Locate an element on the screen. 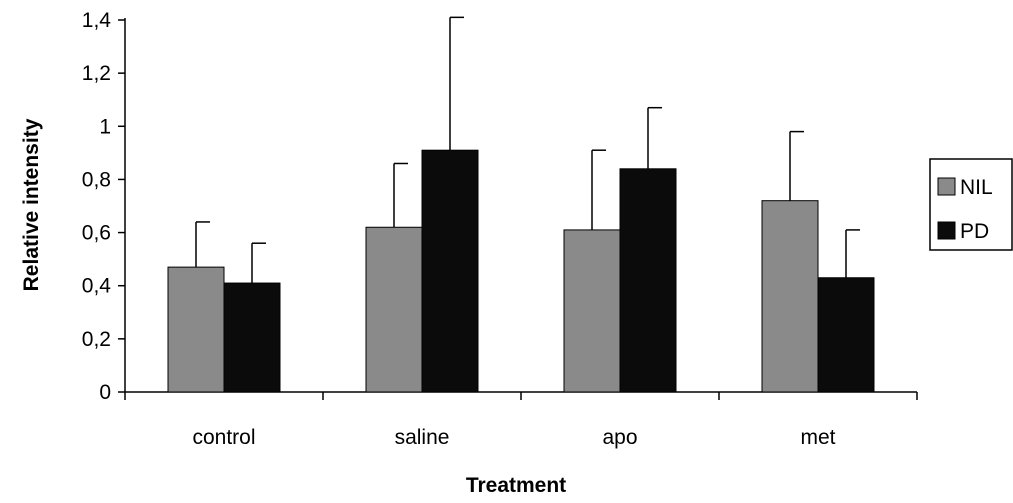 The image size is (1013, 503). y-tick-label: 0 is located at coordinates (105, 392).